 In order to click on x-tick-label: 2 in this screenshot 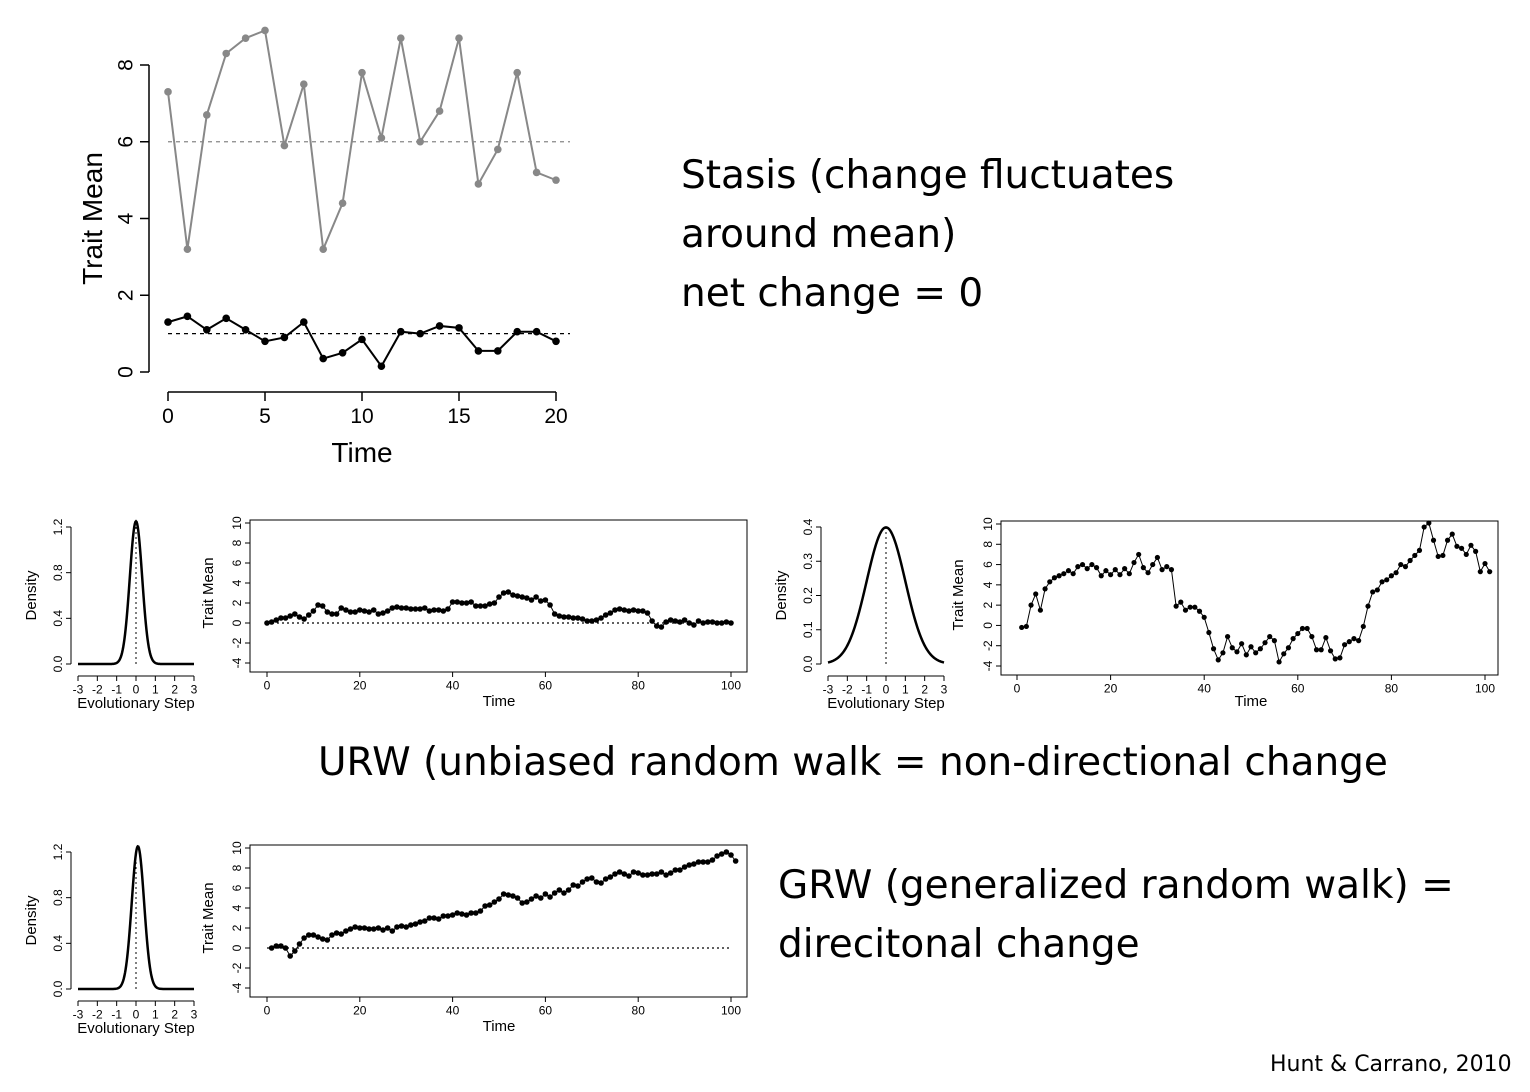, I will do `click(174, 1015)`.